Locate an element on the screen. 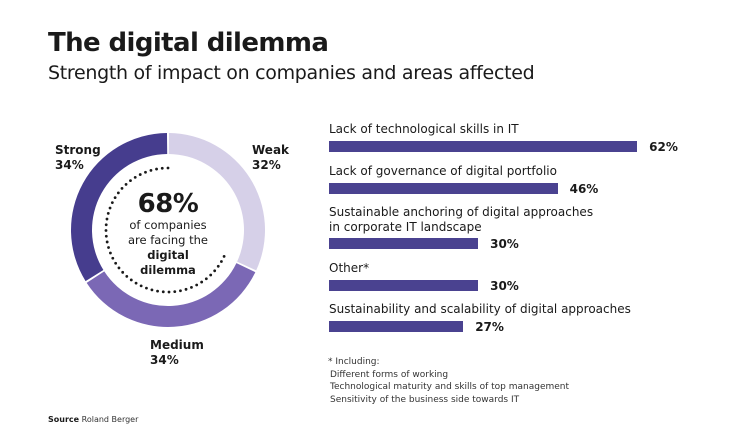 Image resolution: width=746 pixels, height=448 pixels. bar-label-1-line-1: Lack of governance of digital portfolio is located at coordinates (443, 171).